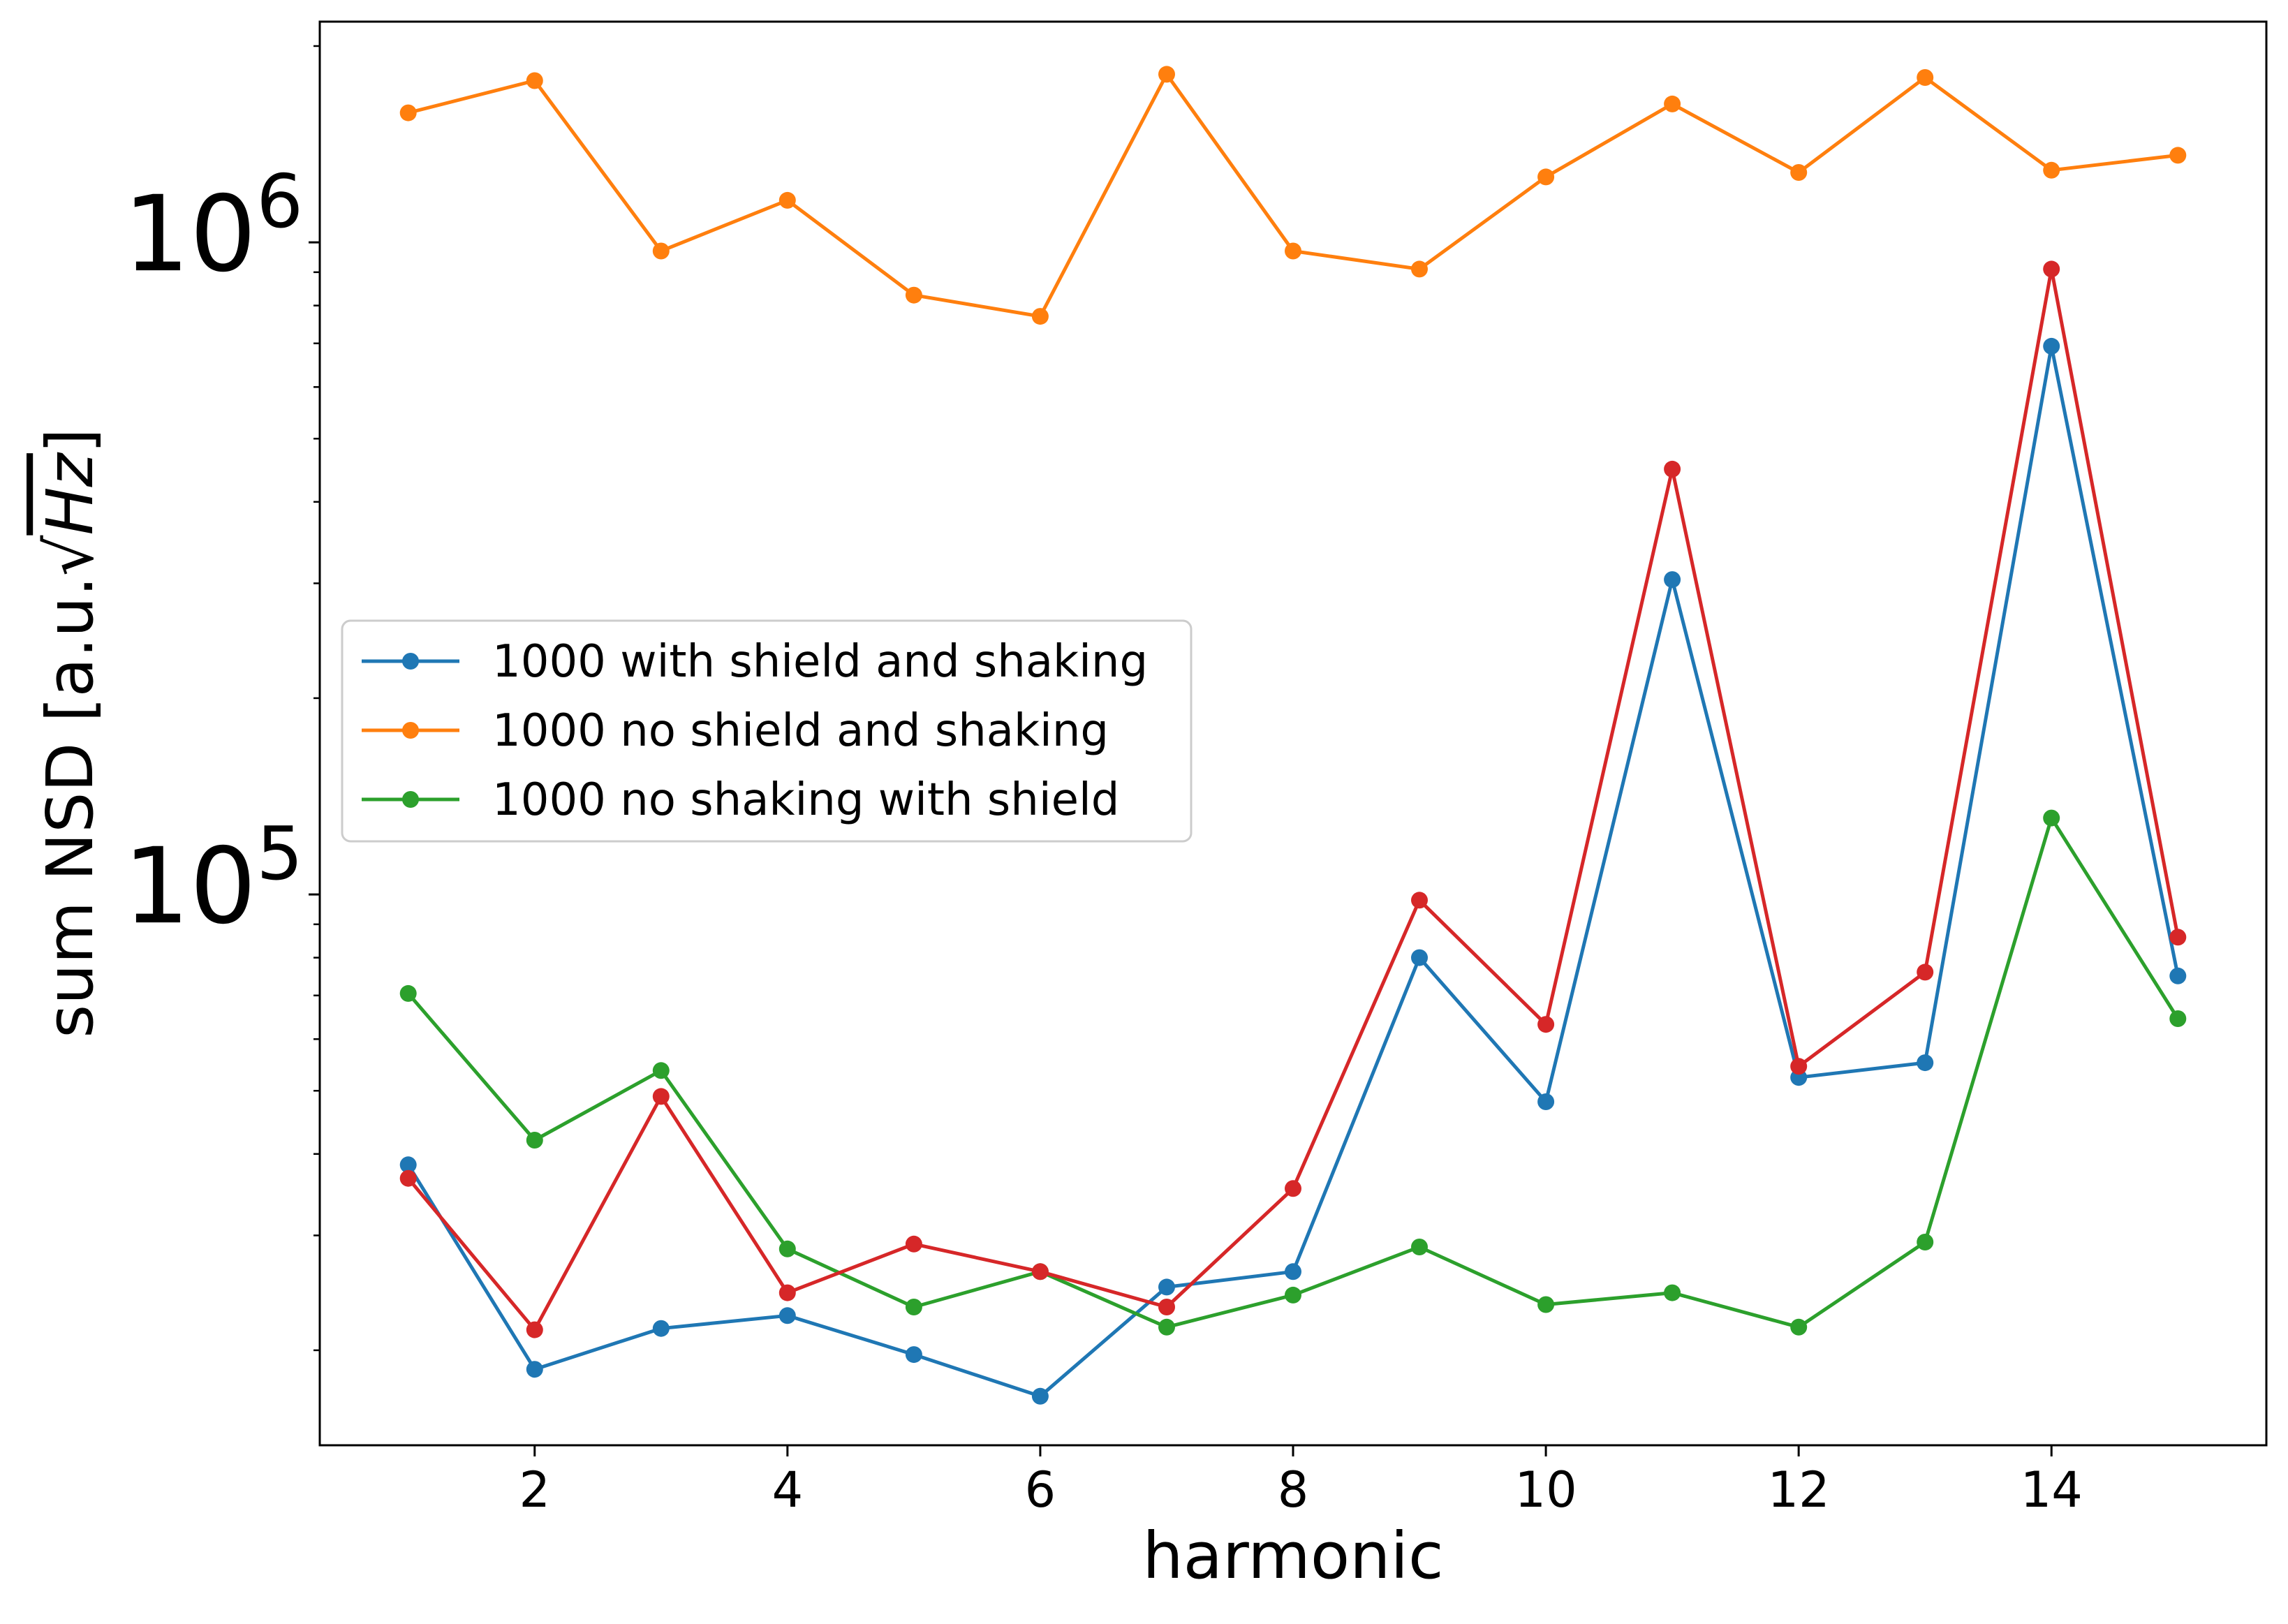 This screenshot has width=2288, height=1624. What do you see at coordinates (279, 854) in the screenshot?
I see `y-tick-label-exponent: 5` at bounding box center [279, 854].